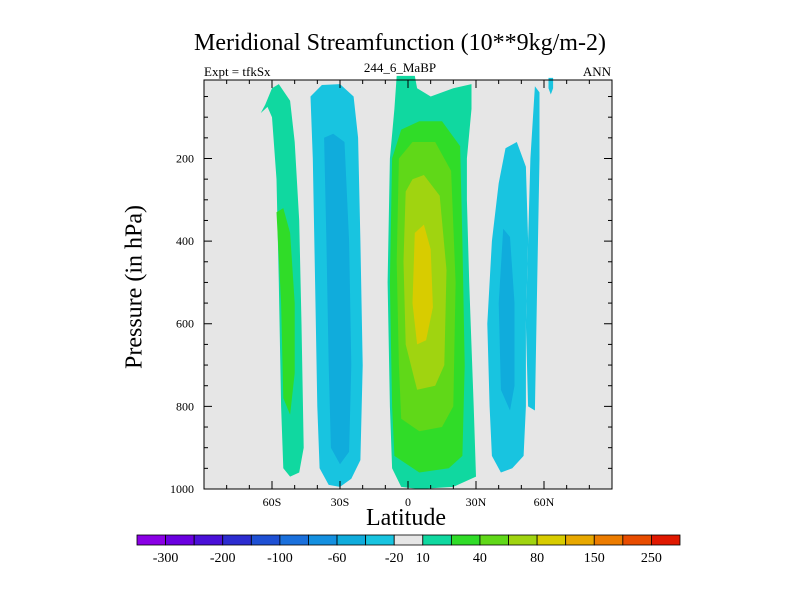 The image size is (800, 600). Describe the element at coordinates (338, 299) in the screenshot. I see `contour-region-sh-hadley-inner` at that location.